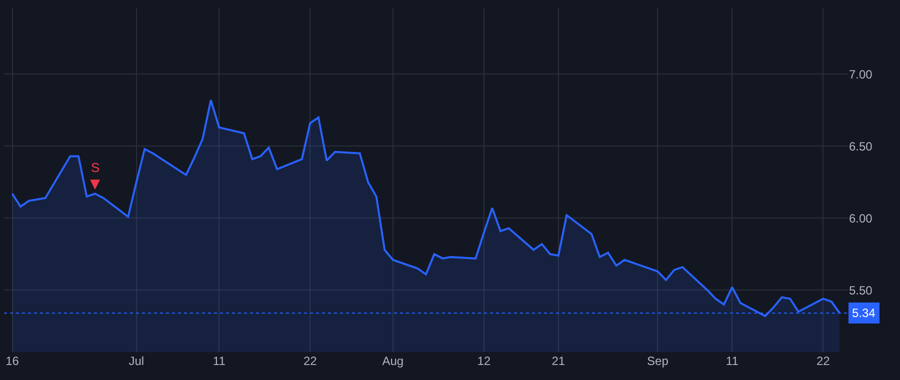  I want to click on y-tick-label: 6.00, so click(861, 218).